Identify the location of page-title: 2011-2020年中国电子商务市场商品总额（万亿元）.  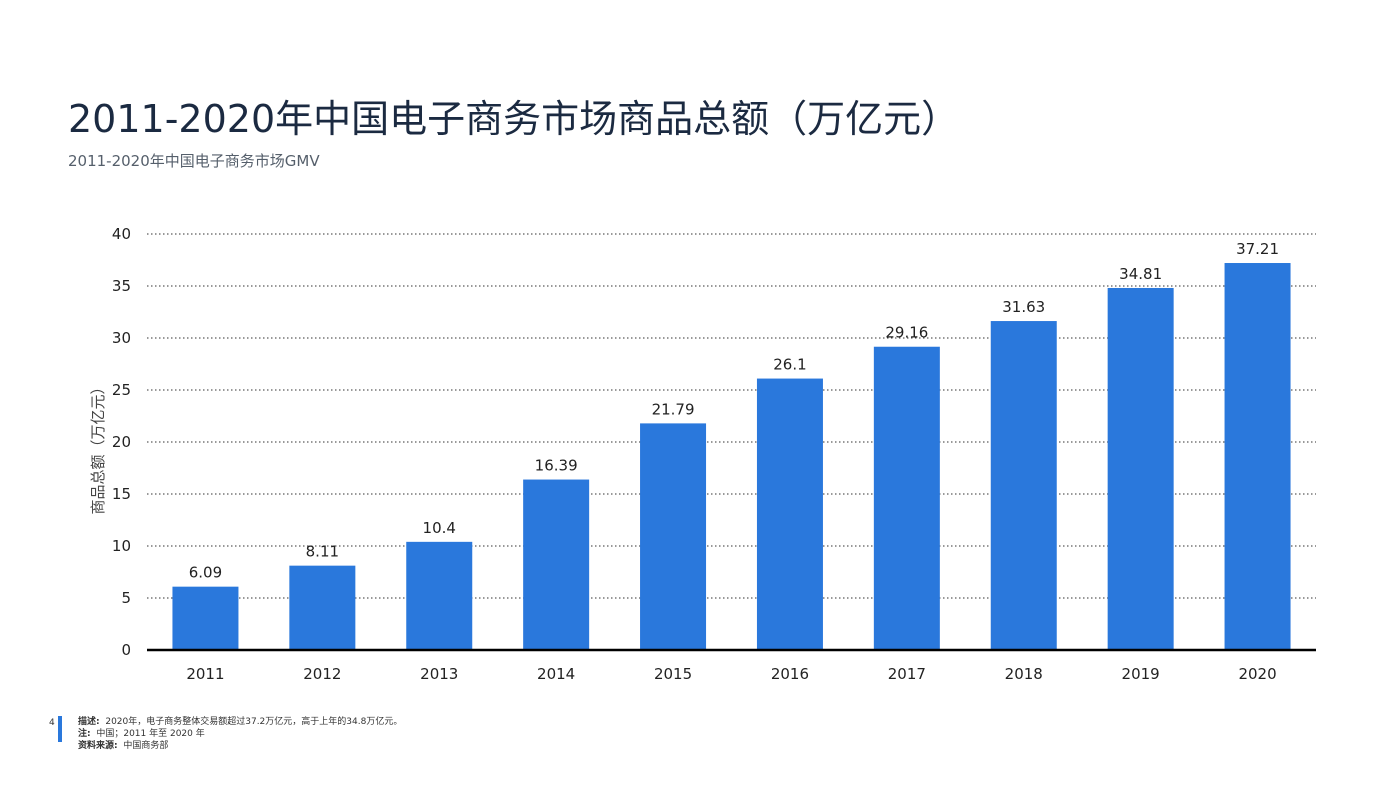
(514, 119).